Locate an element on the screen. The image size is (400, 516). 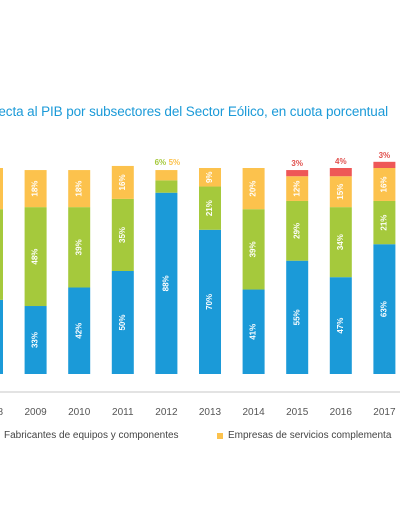
data-label-2017-series-2: 16% is located at coordinates (384, 184).